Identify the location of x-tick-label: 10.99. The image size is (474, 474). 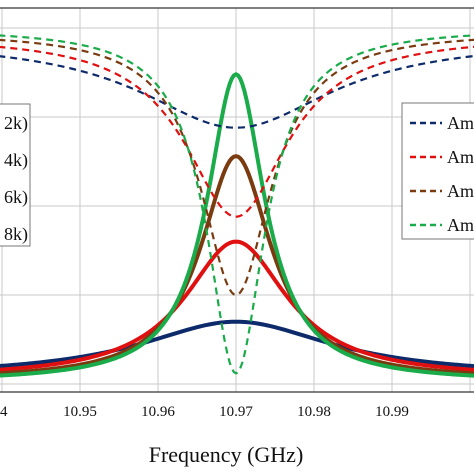
(392, 412).